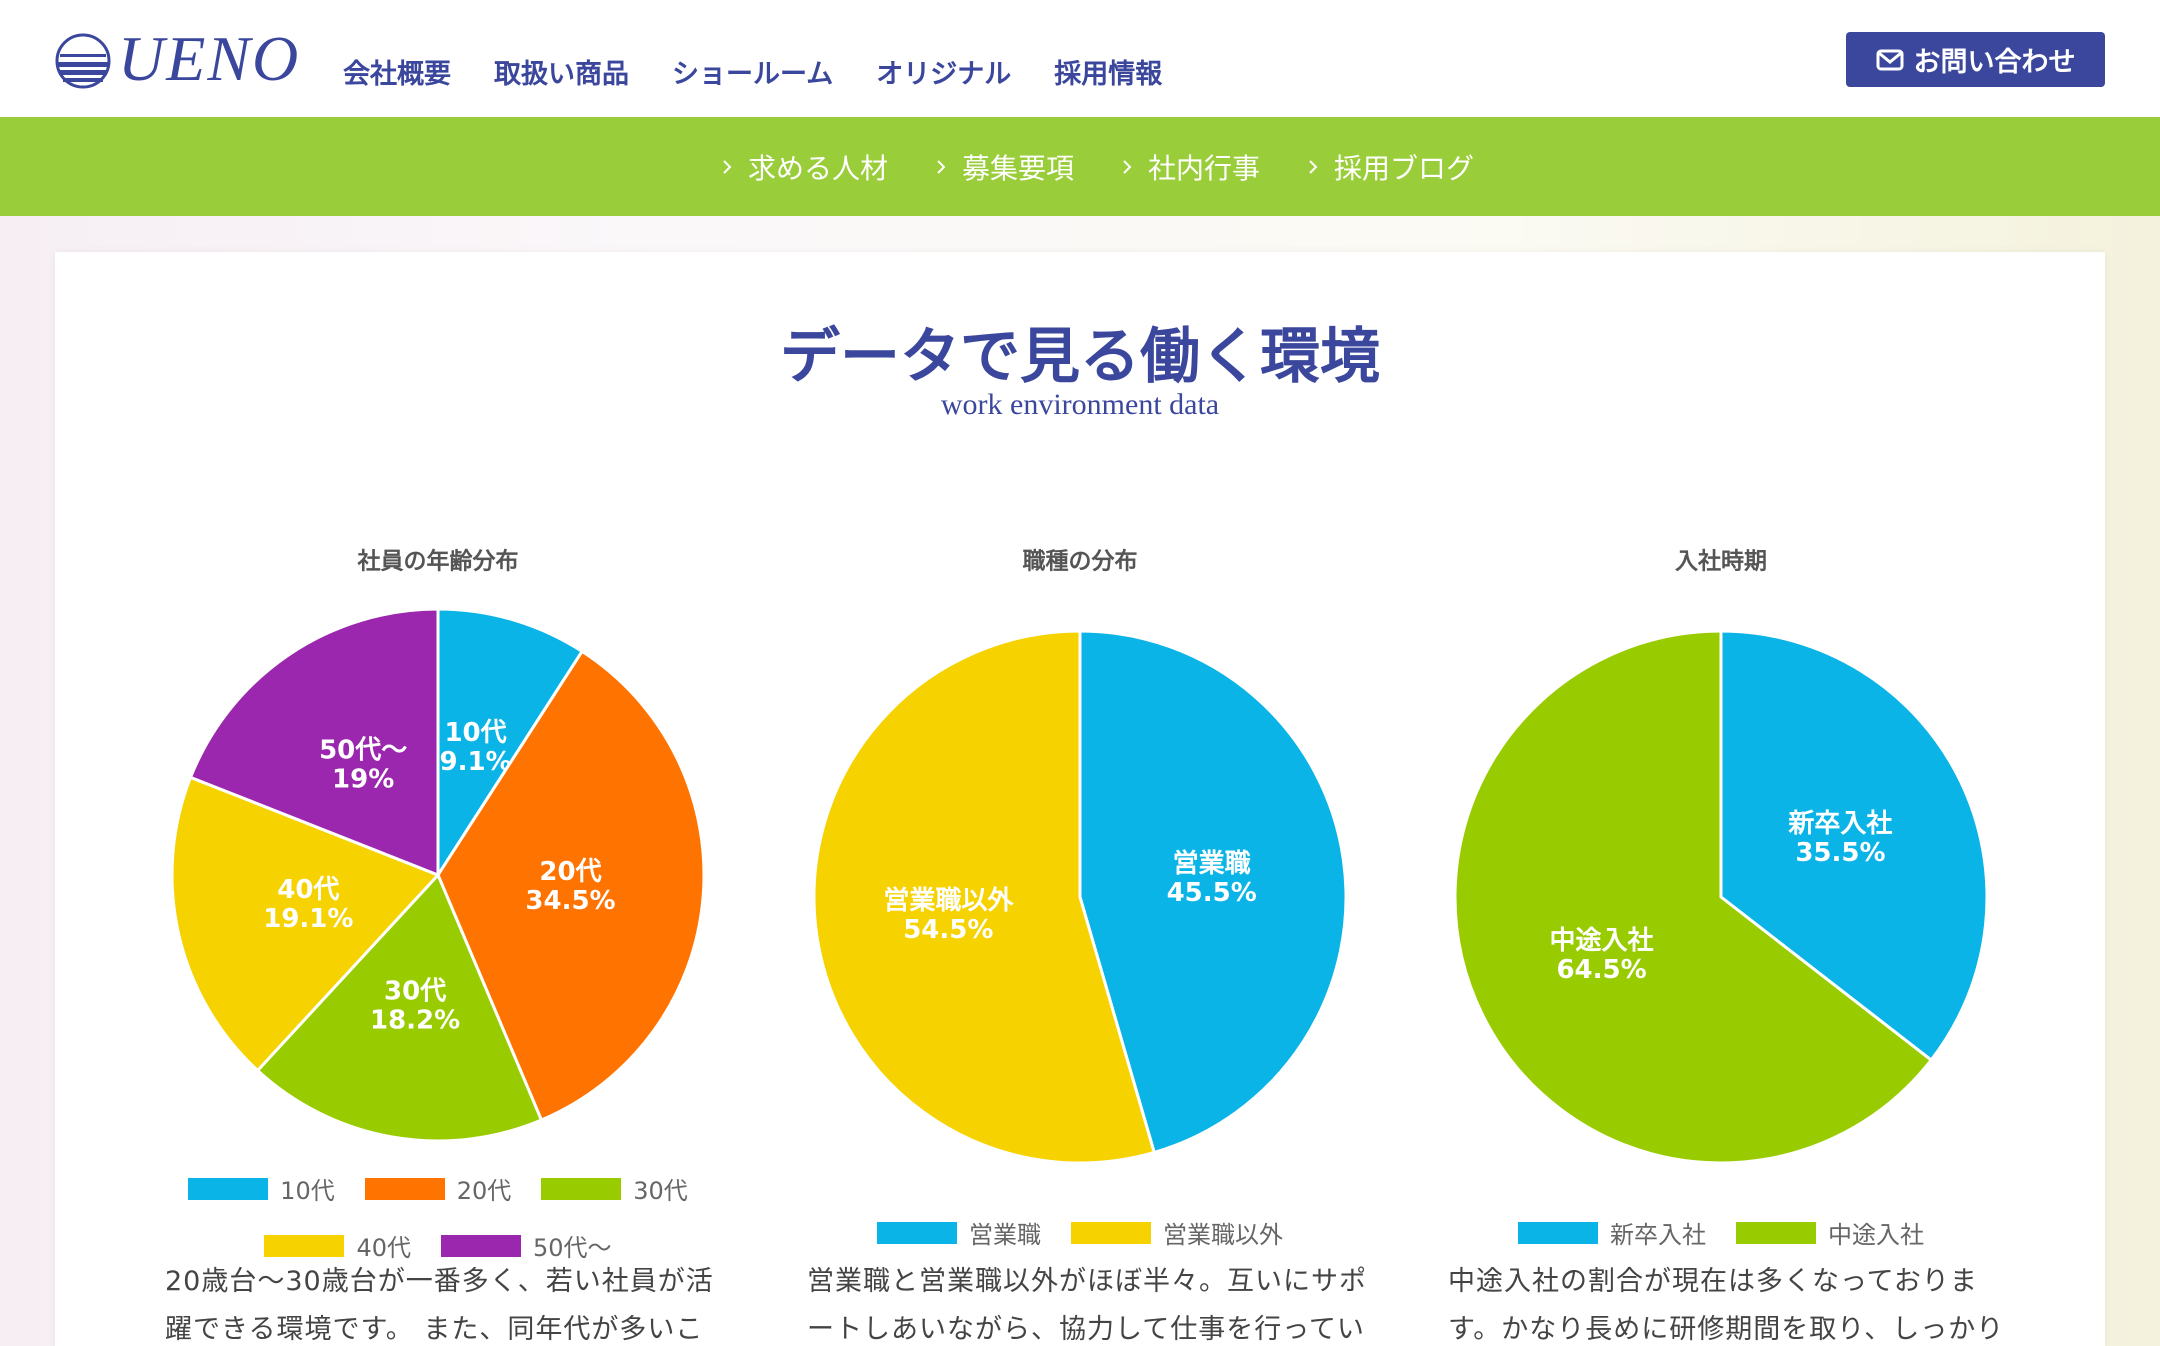 The image size is (2160, 1346). I want to click on legend-item: 営業職, so click(959, 1232).